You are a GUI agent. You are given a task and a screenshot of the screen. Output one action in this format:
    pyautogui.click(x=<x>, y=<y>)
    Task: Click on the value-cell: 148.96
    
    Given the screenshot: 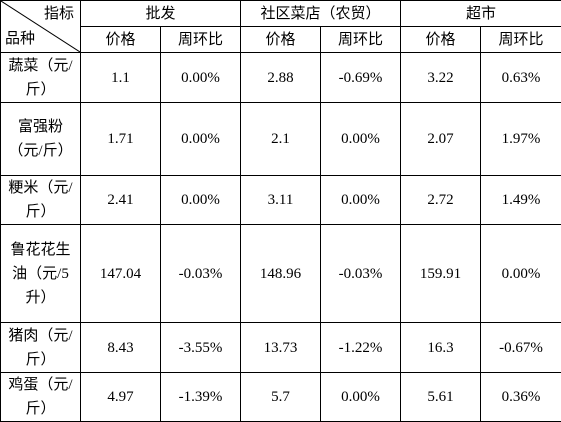 What is the action you would take?
    pyautogui.click(x=281, y=274)
    